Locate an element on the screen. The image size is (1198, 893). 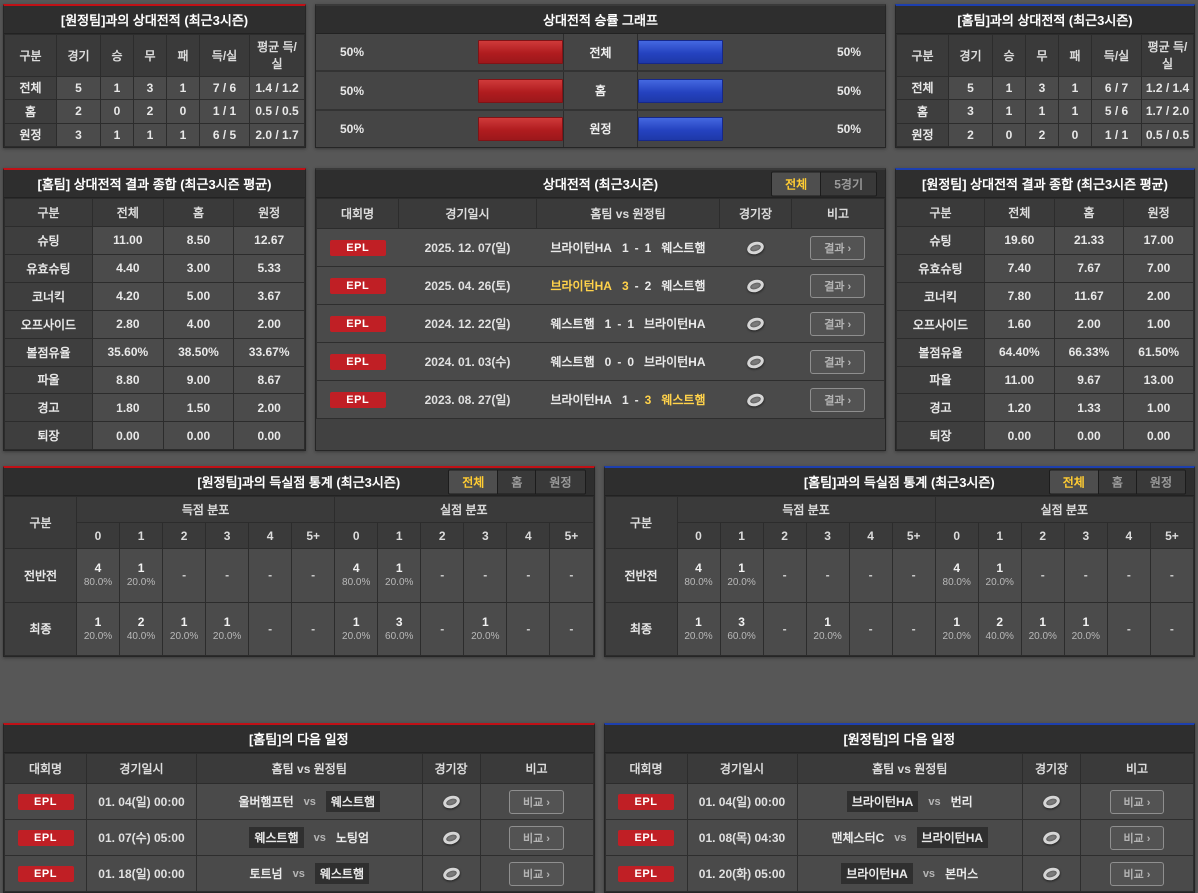
column-header: 경기장 is located at coordinates (451, 768).